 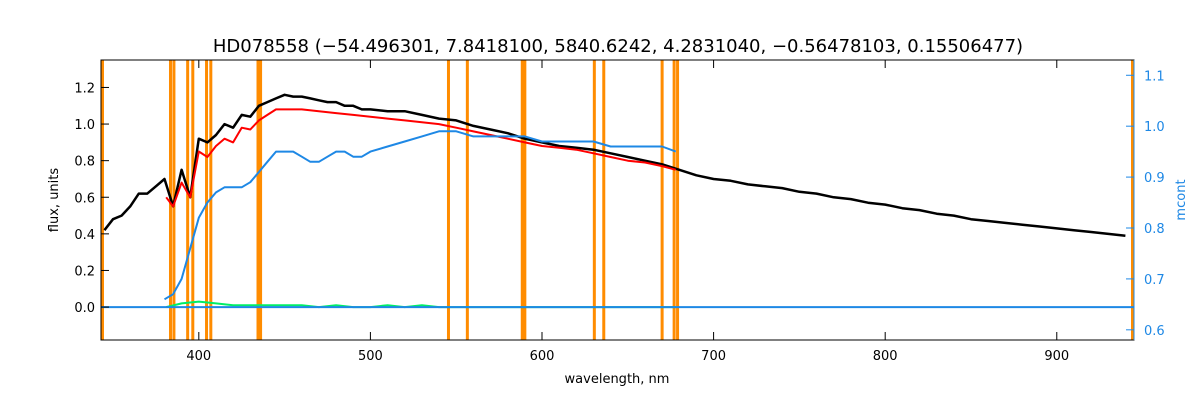 What do you see at coordinates (421, 158) in the screenshot?
I see `series-line-model` at bounding box center [421, 158].